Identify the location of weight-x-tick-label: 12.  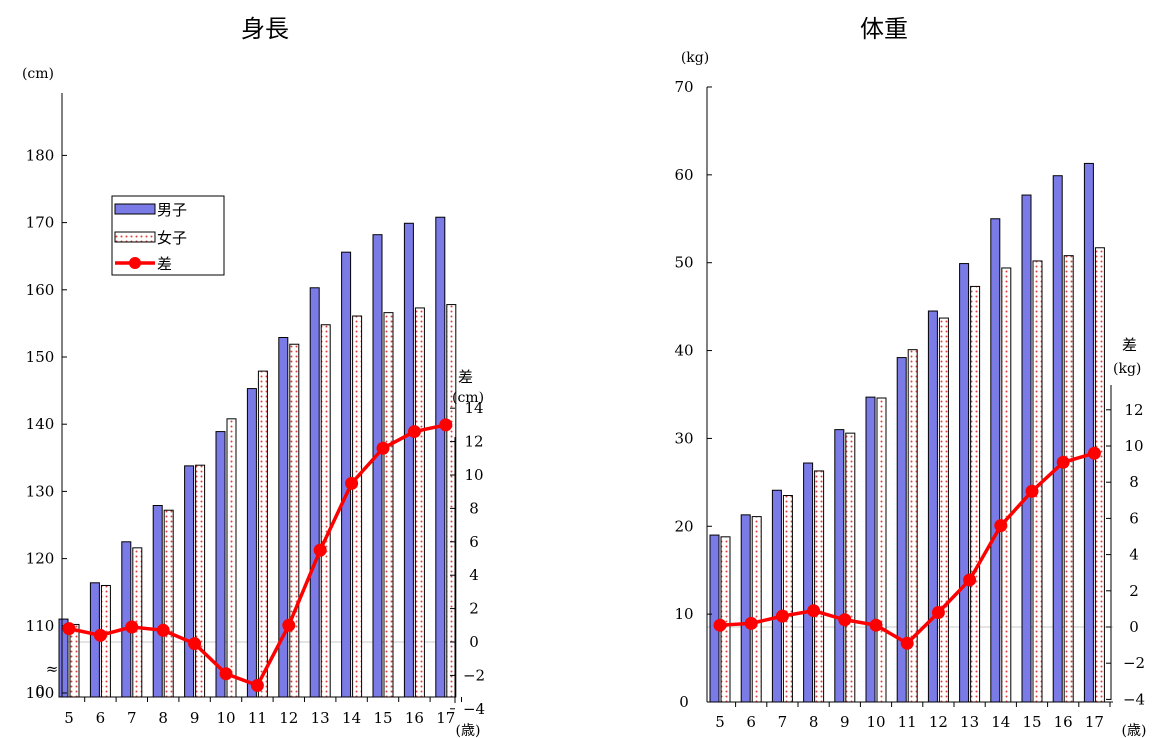
(938, 722).